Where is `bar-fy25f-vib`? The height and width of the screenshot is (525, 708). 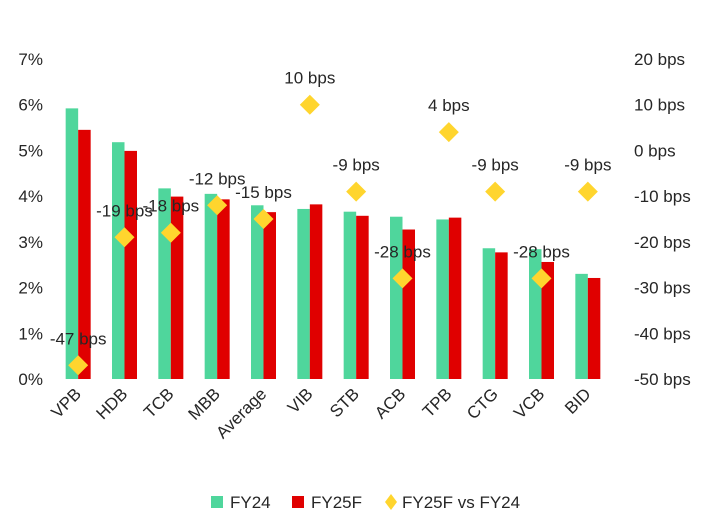
bar-fy25f-vib is located at coordinates (316, 291).